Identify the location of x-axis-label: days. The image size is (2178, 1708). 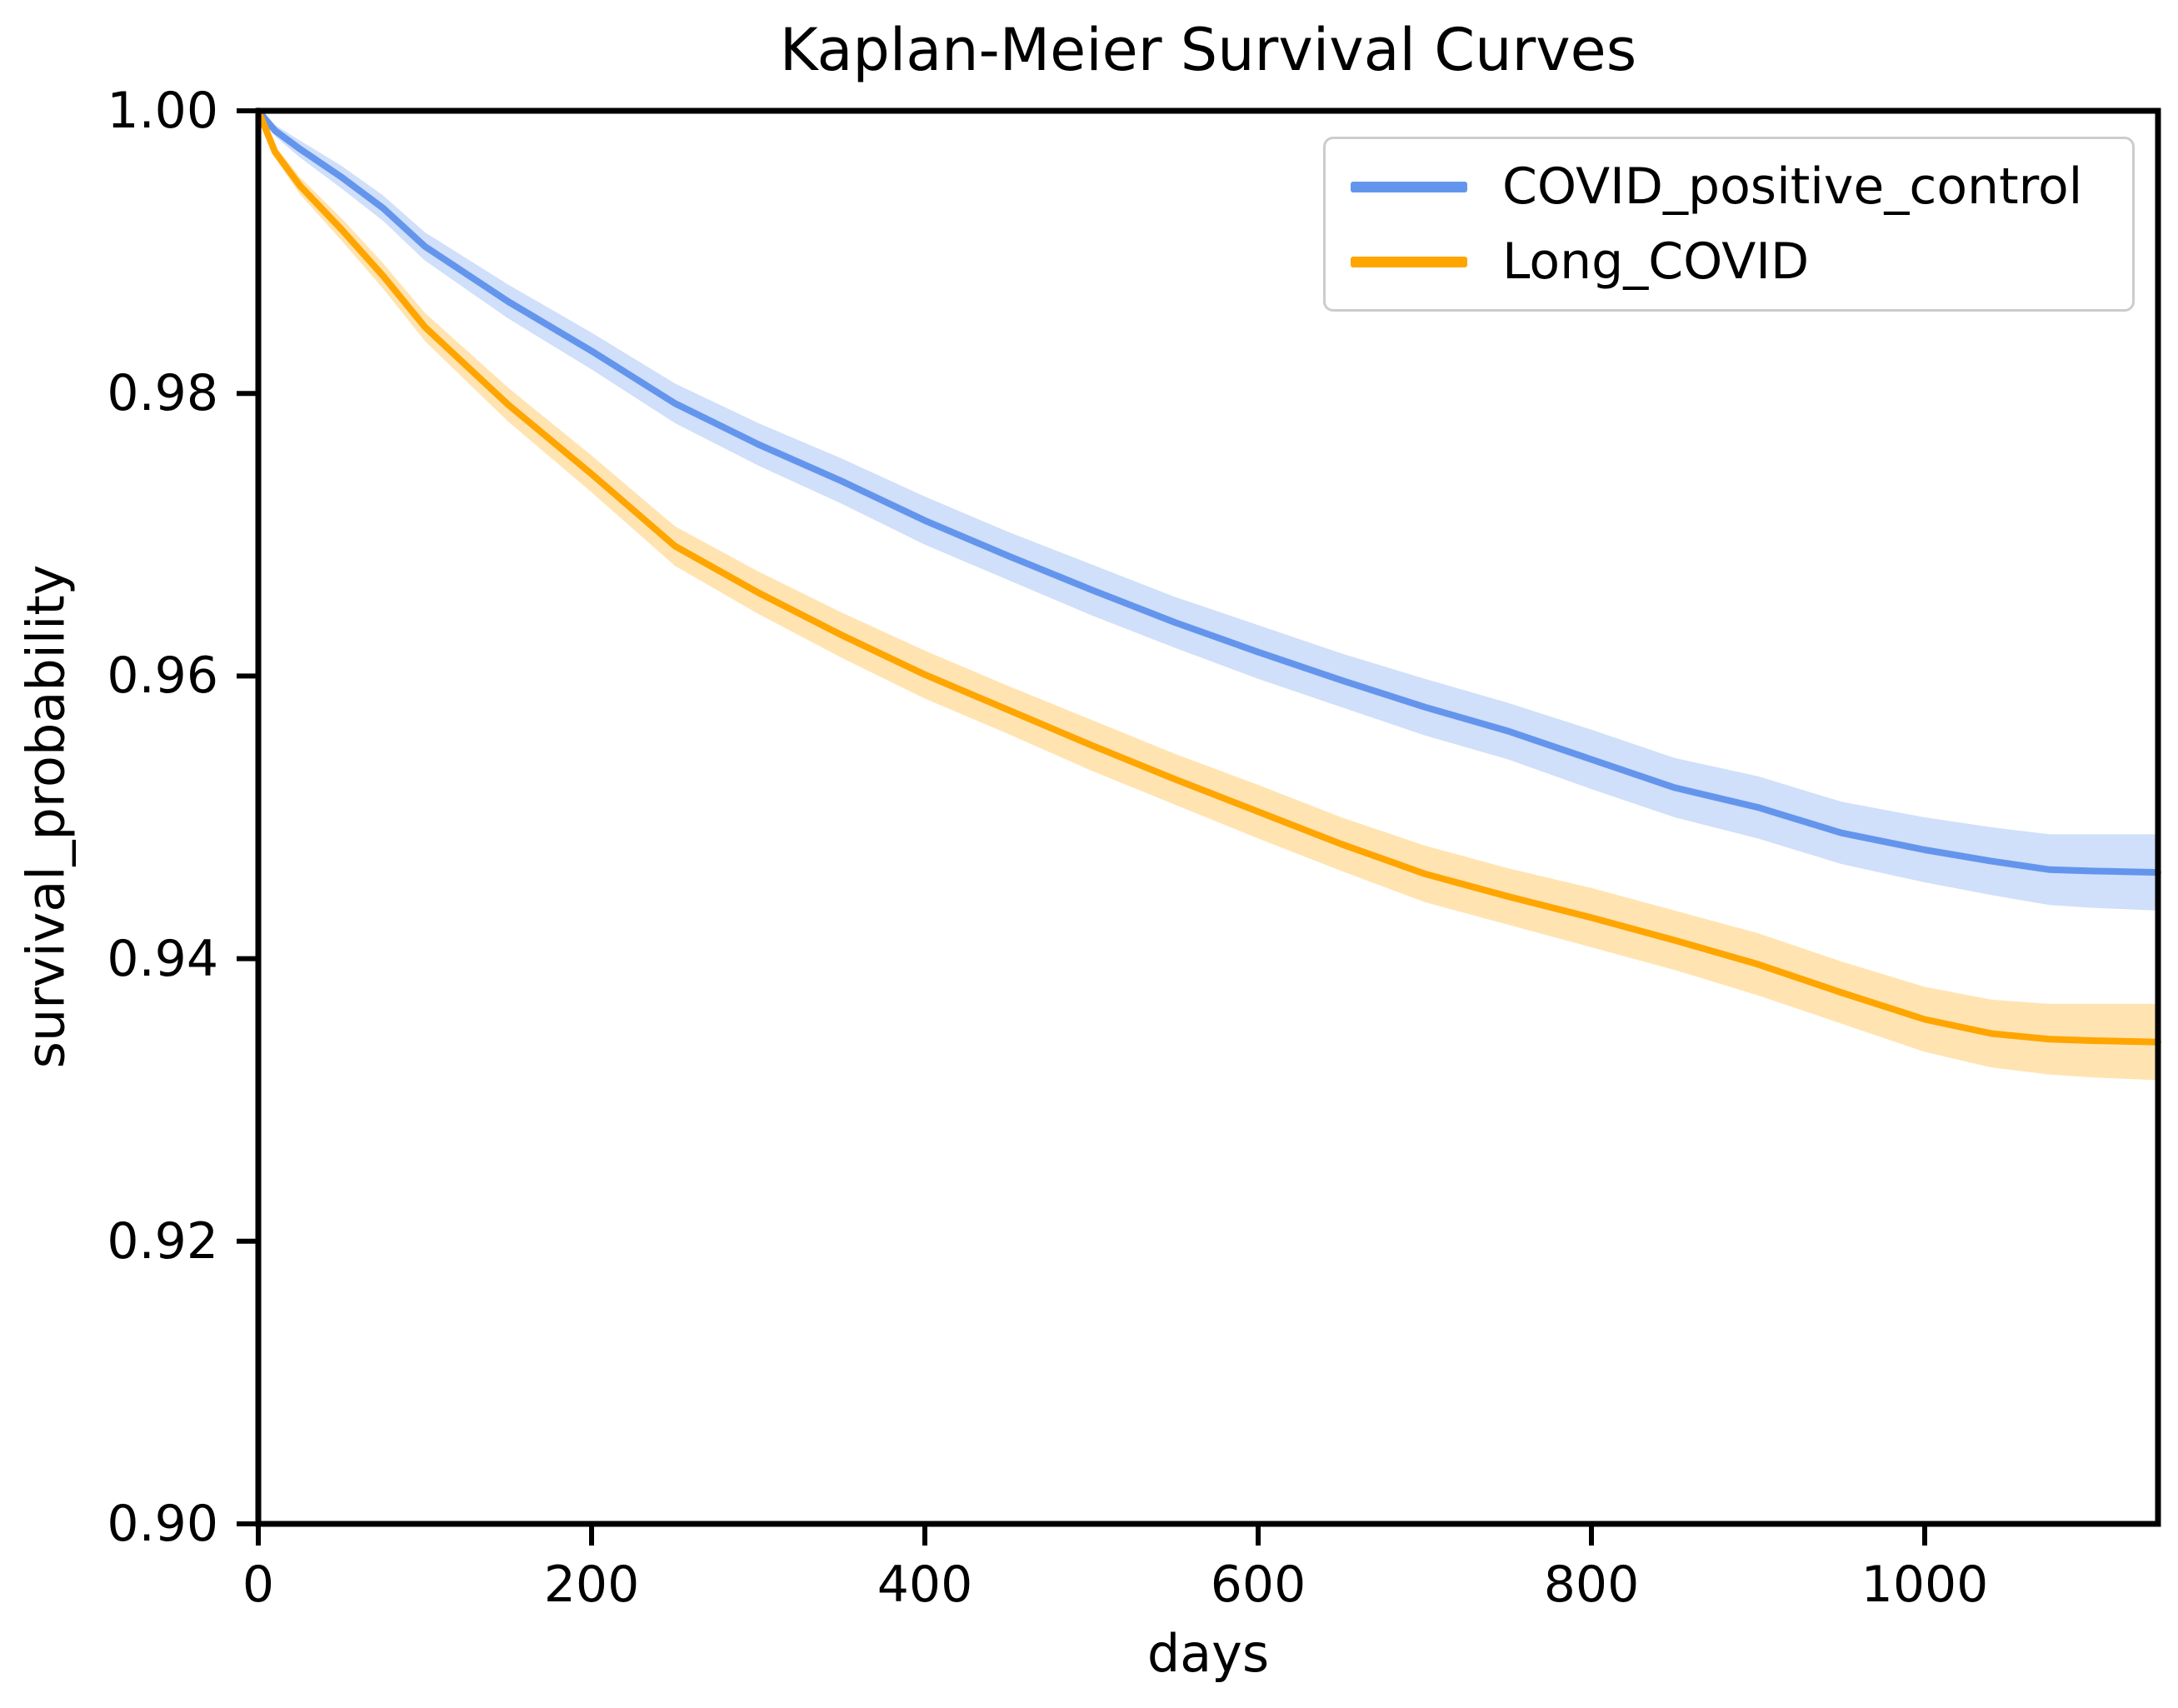
(1208, 1653).